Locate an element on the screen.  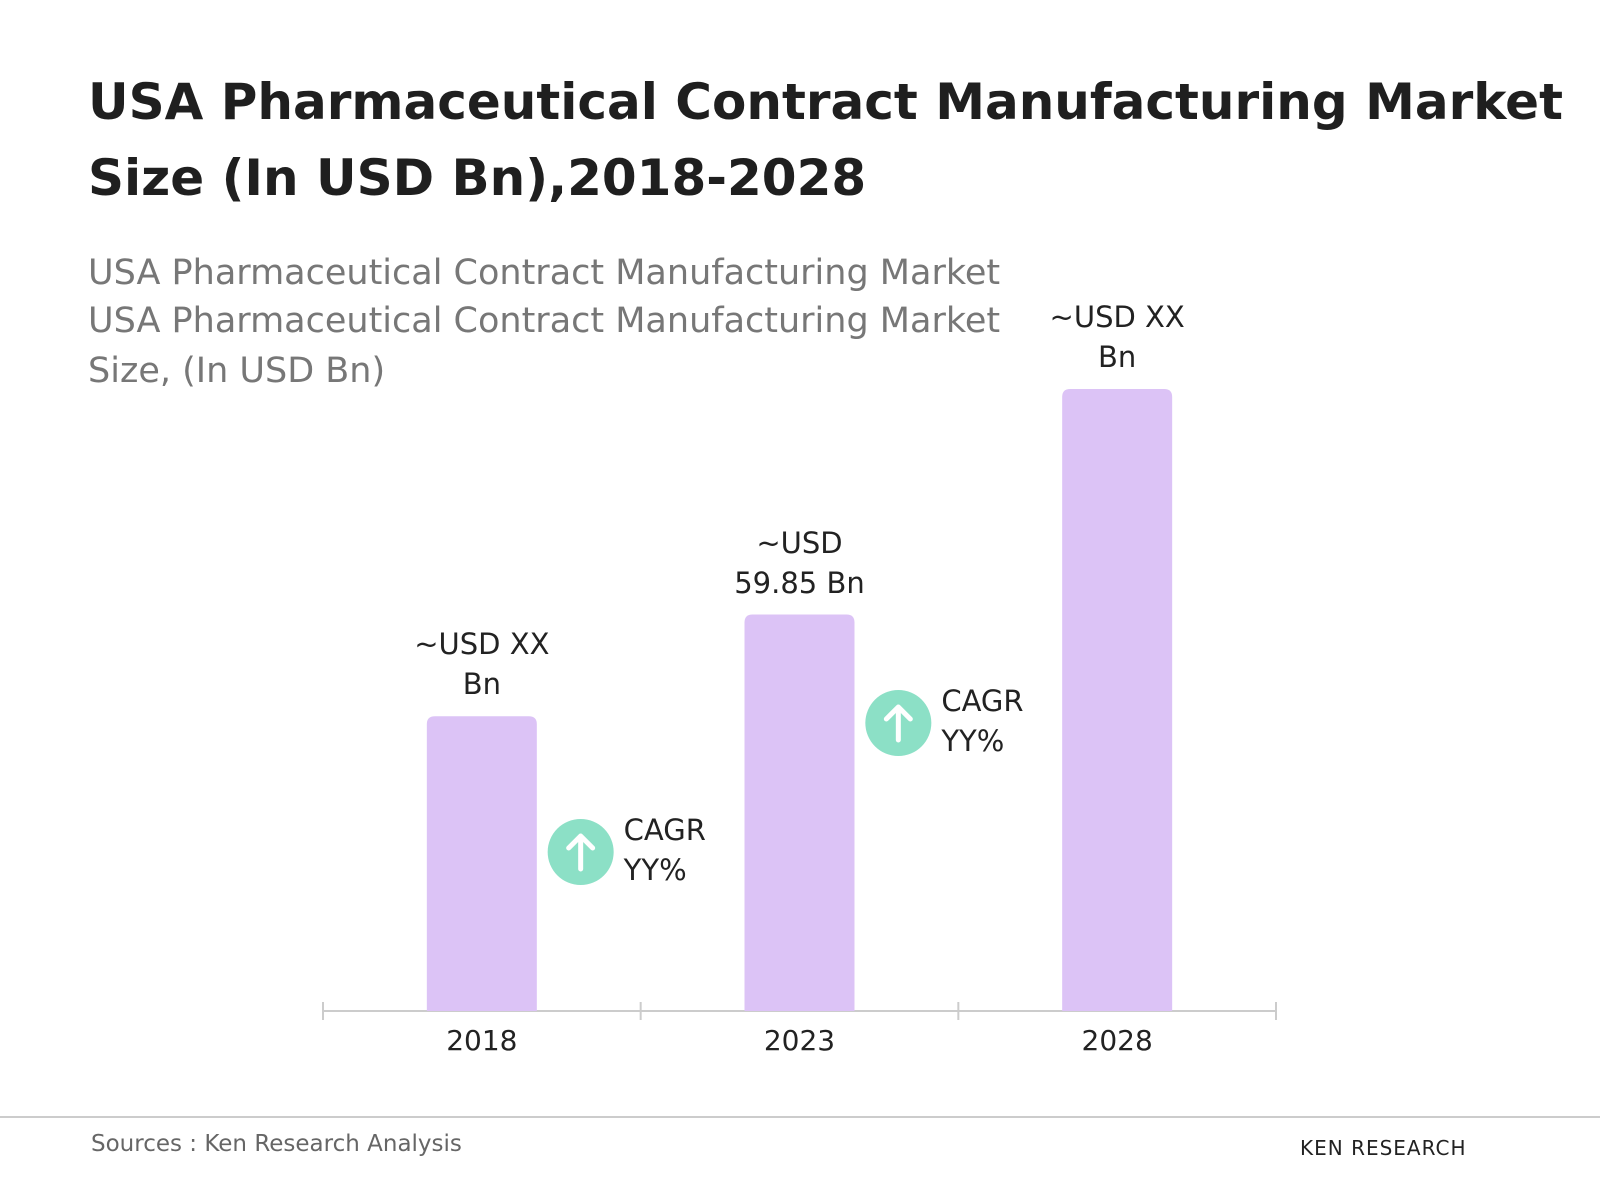
footer-rule is located at coordinates (800, 1117).